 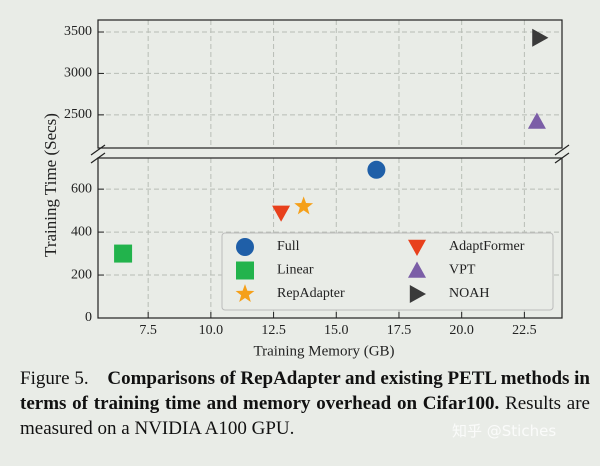 I want to click on x-tick-label: 17.5, so click(x=399, y=330).